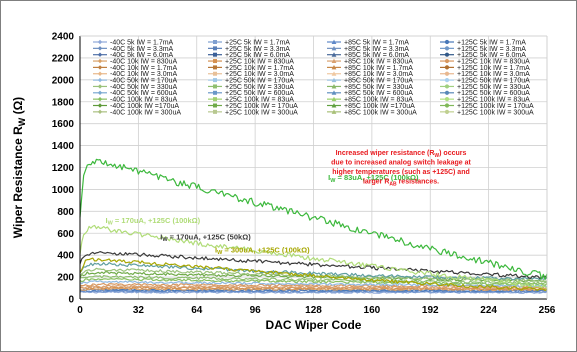 Image resolution: width=577 pixels, height=352 pixels. I want to click on x-tick-label: 0, so click(80, 310).